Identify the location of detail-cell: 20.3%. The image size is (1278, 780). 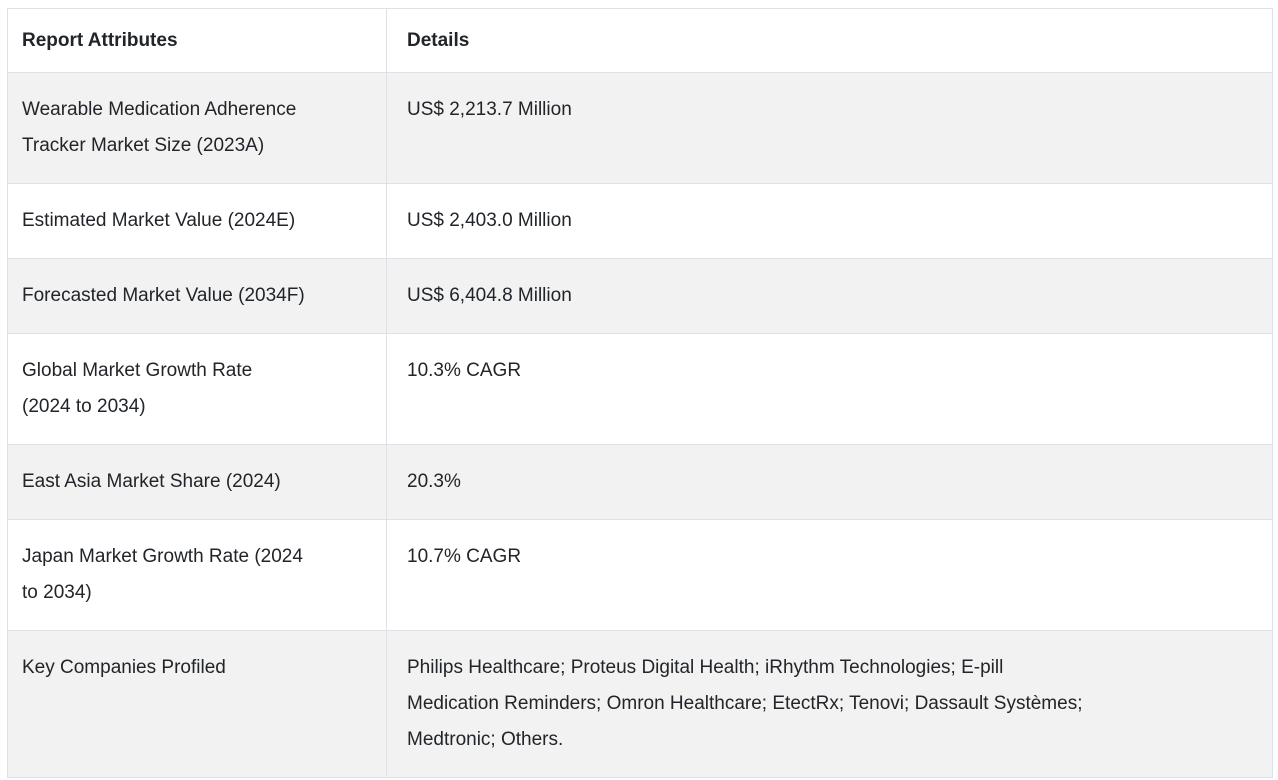
(829, 482).